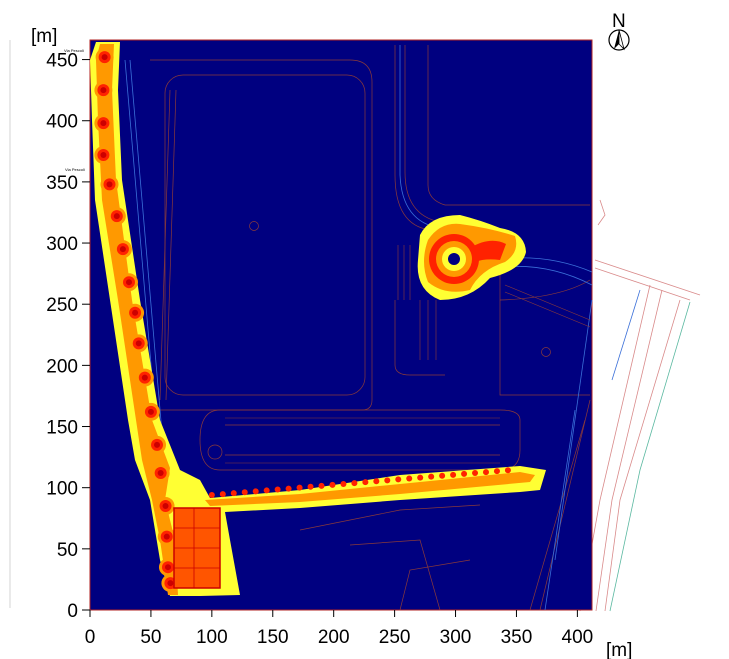 This screenshot has height=659, width=729. Describe the element at coordinates (395, 637) in the screenshot. I see `x-tick-label: 250` at that location.